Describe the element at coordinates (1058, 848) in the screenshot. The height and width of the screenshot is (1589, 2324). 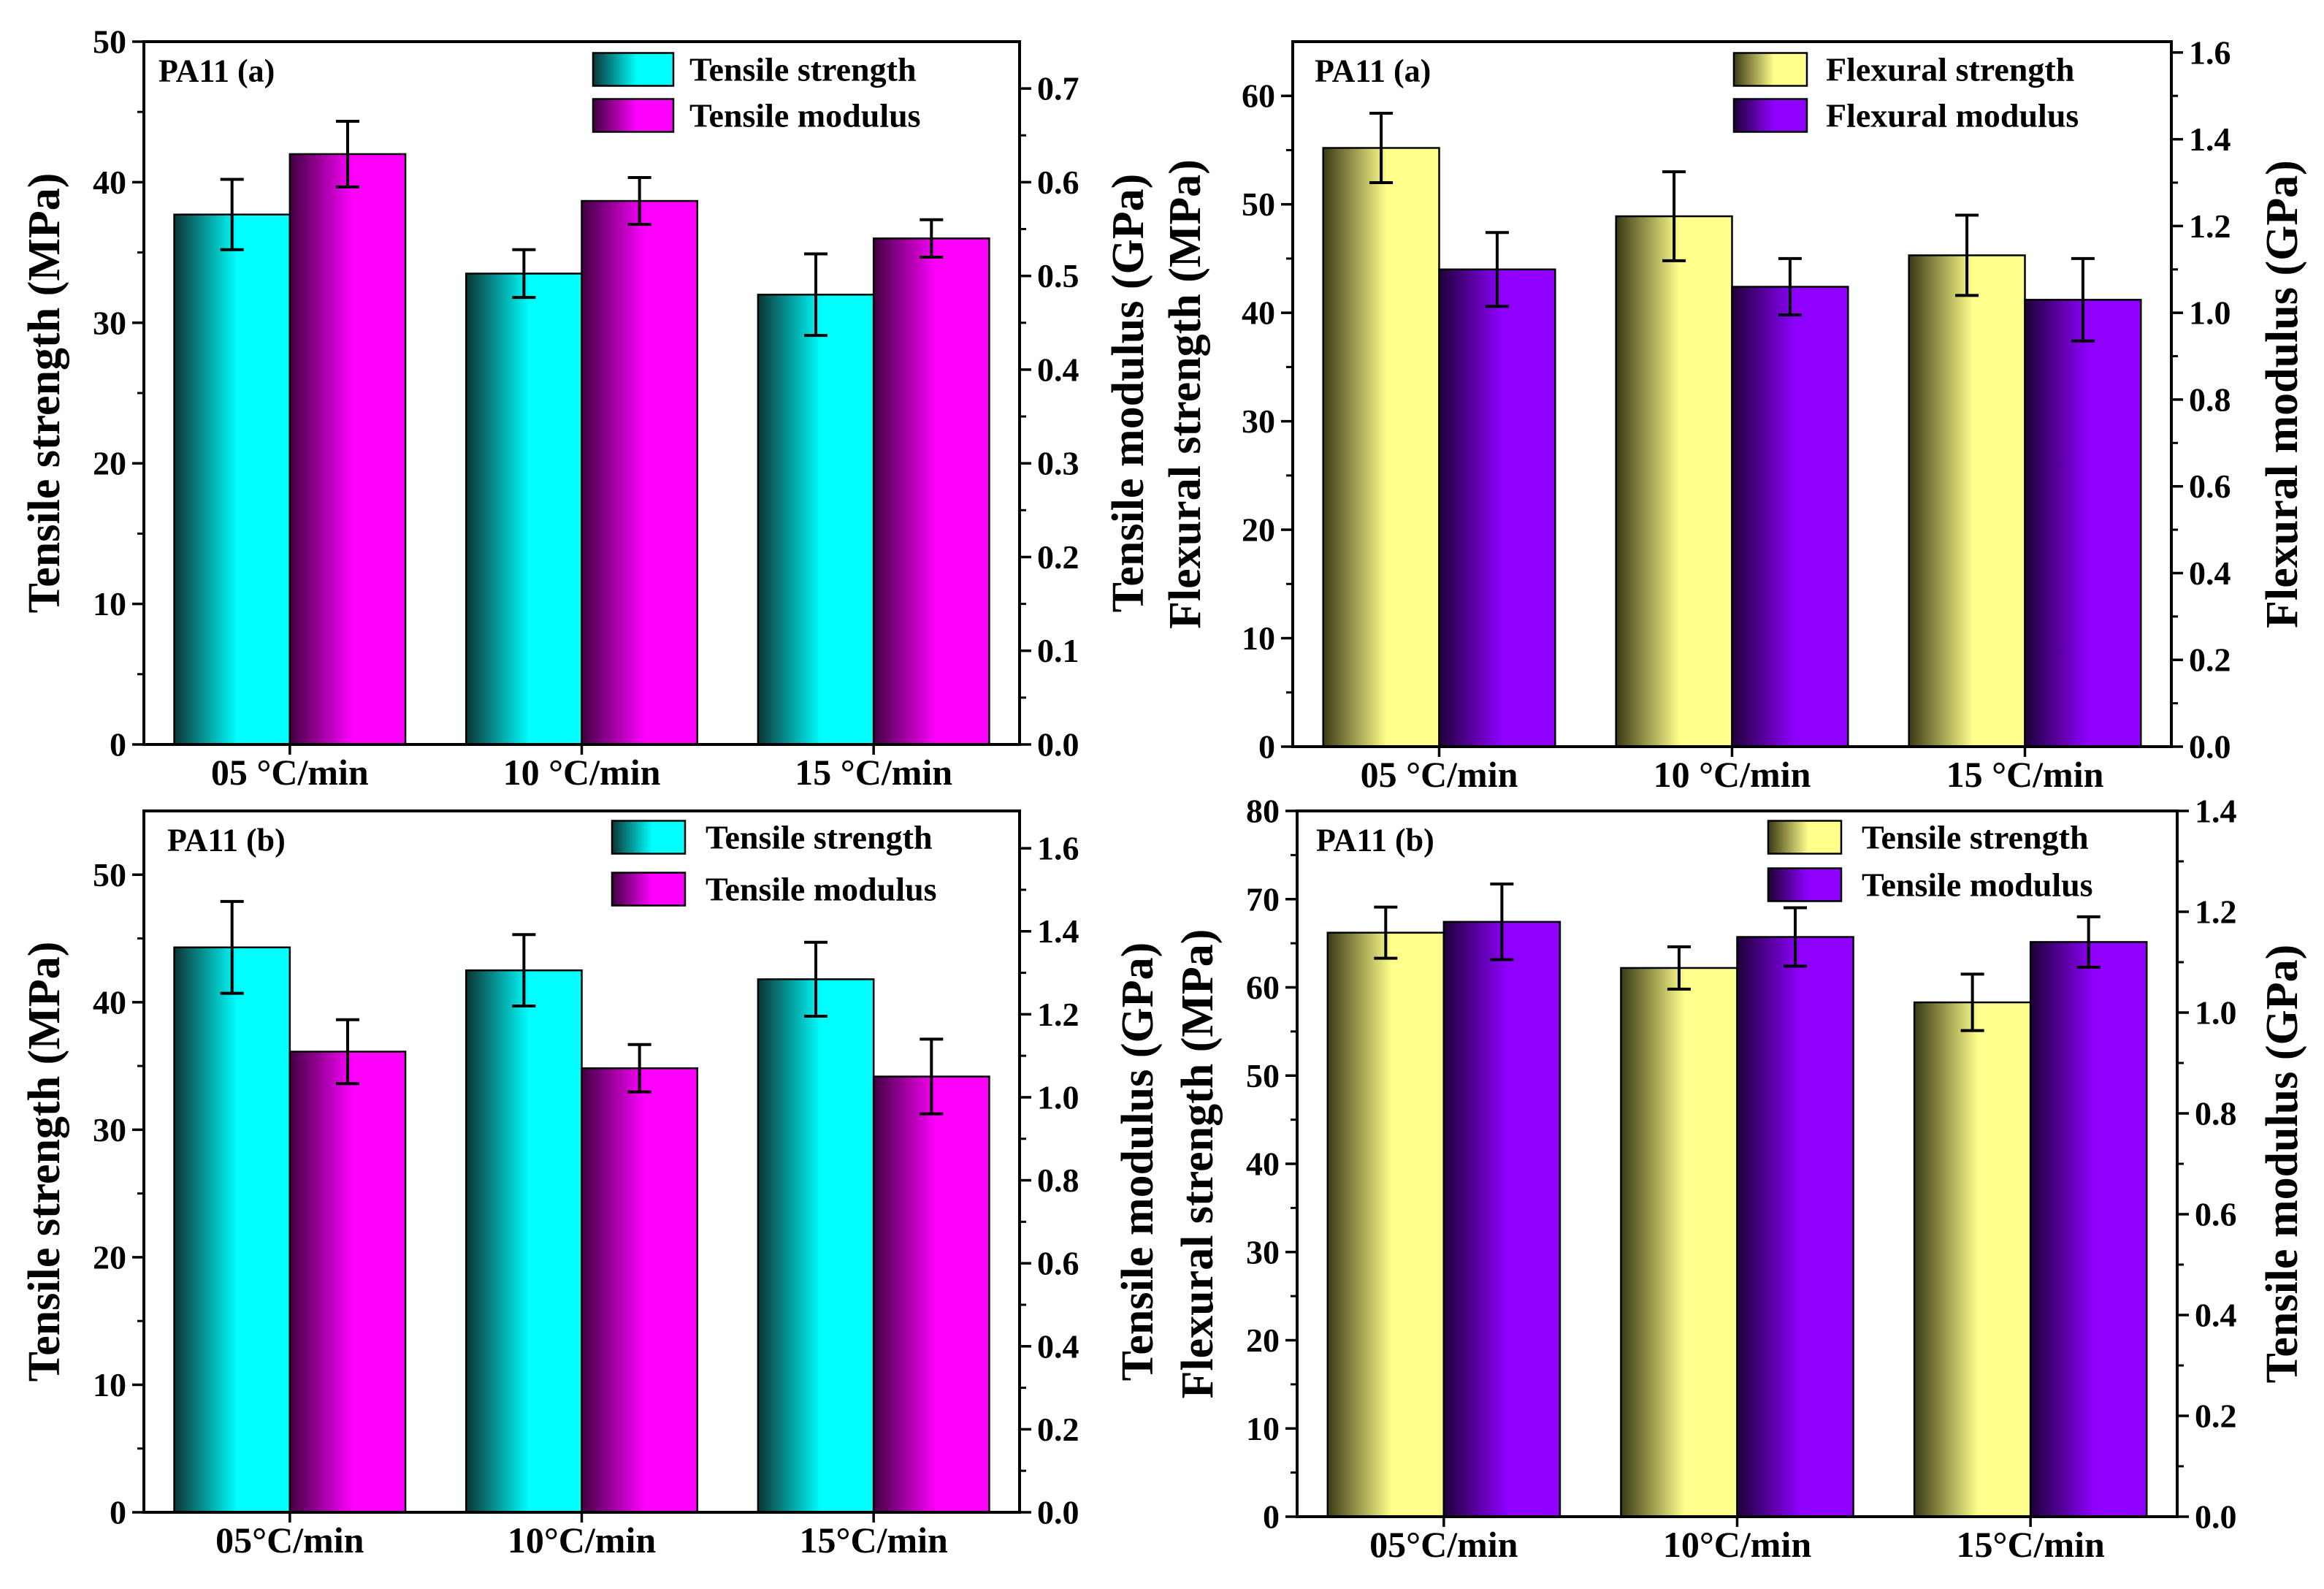
I see `y-right-tick-label: 1.6` at that location.